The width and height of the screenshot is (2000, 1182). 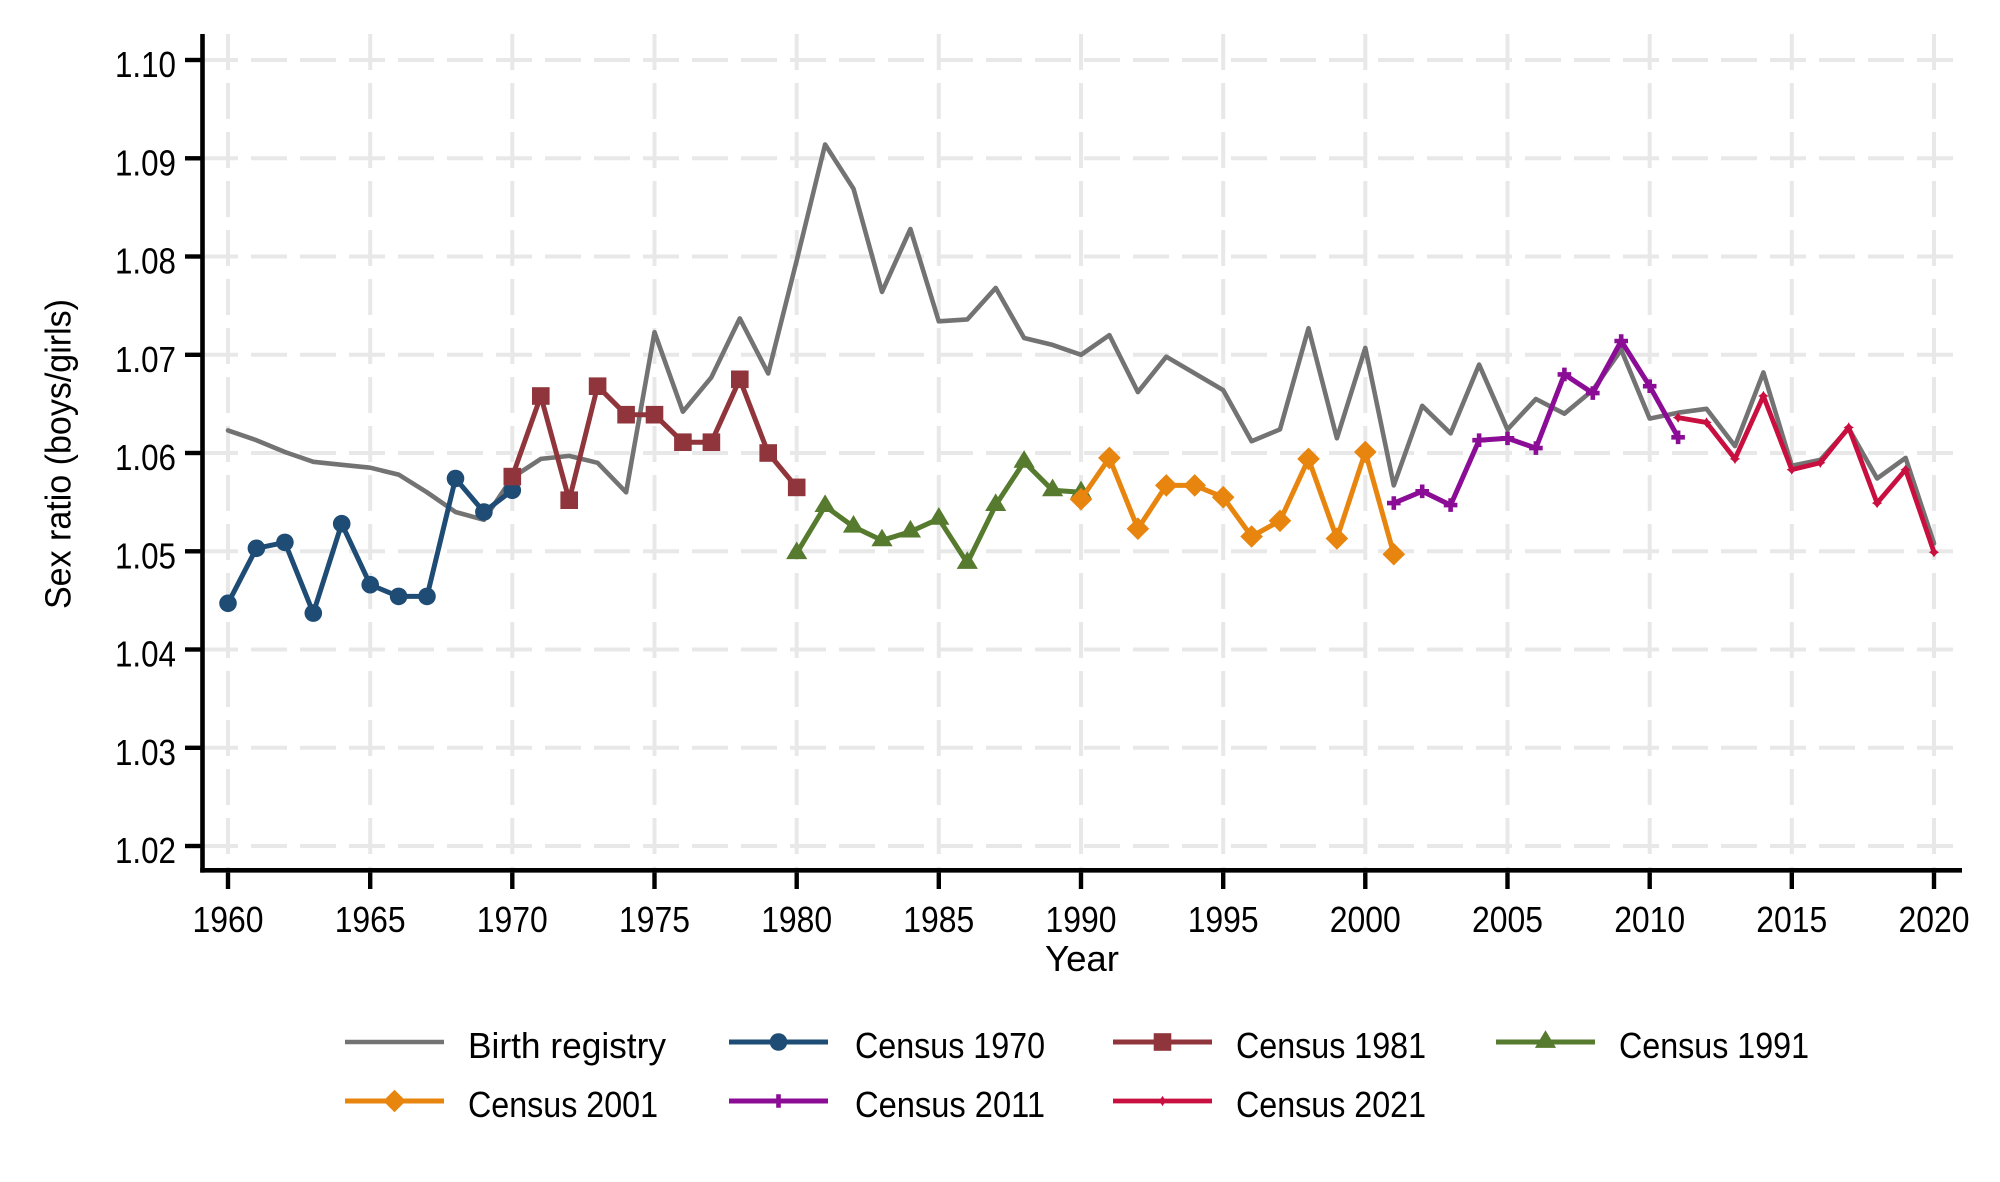 I want to click on svg-text: 1990, so click(x=1081, y=919).